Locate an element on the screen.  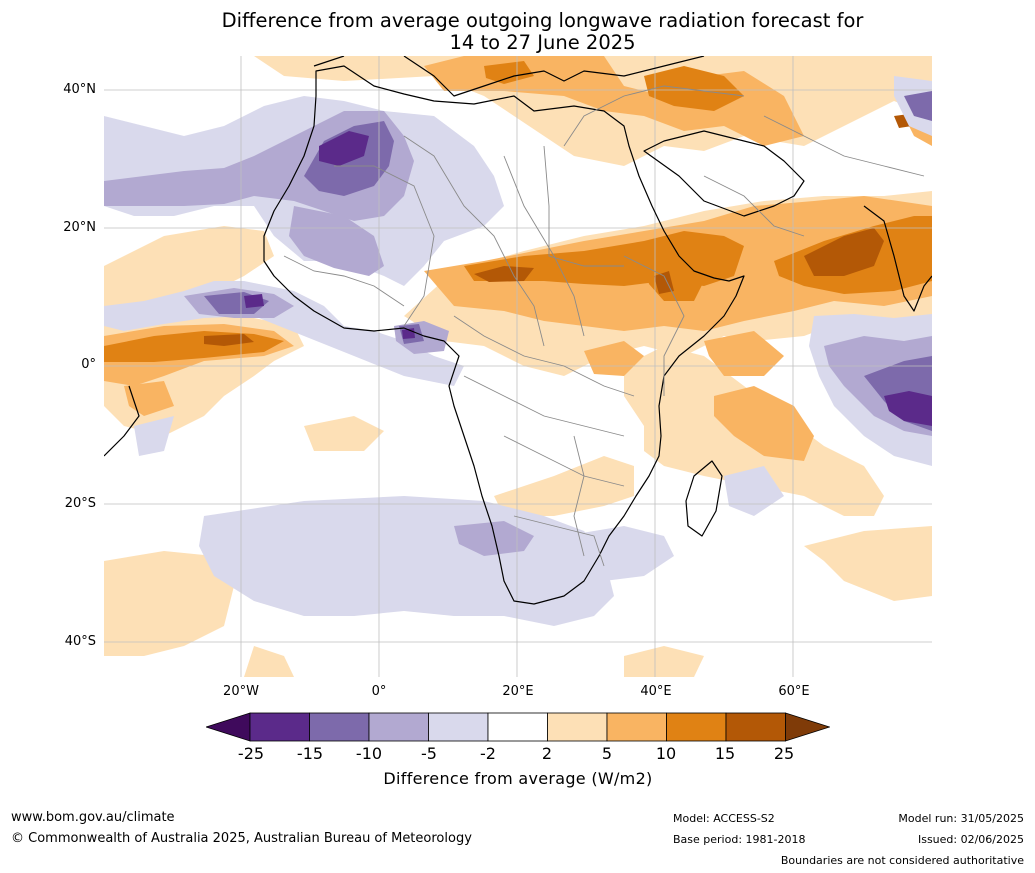
colorbar-arrow-low is located at coordinates (228, 727).